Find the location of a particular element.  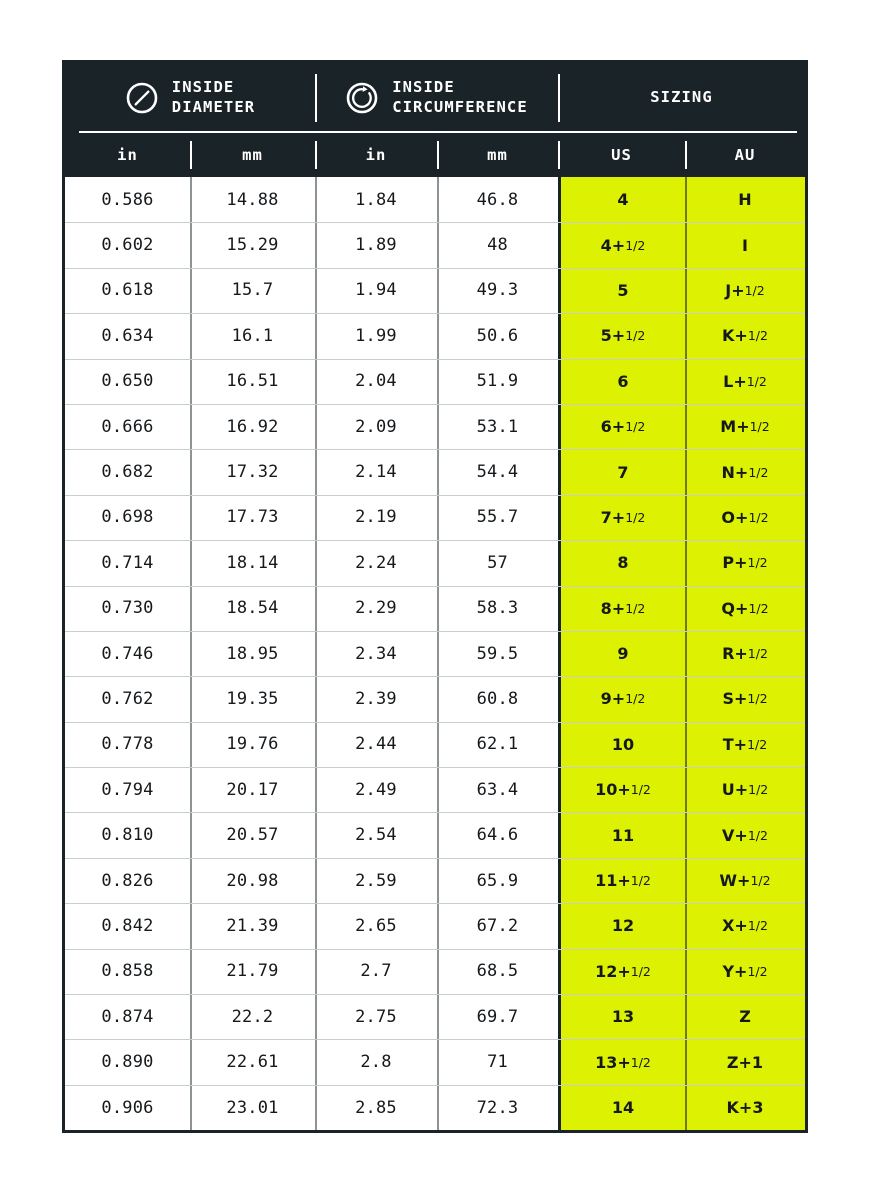

cell-size-us: 7 is located at coordinates (621, 472).